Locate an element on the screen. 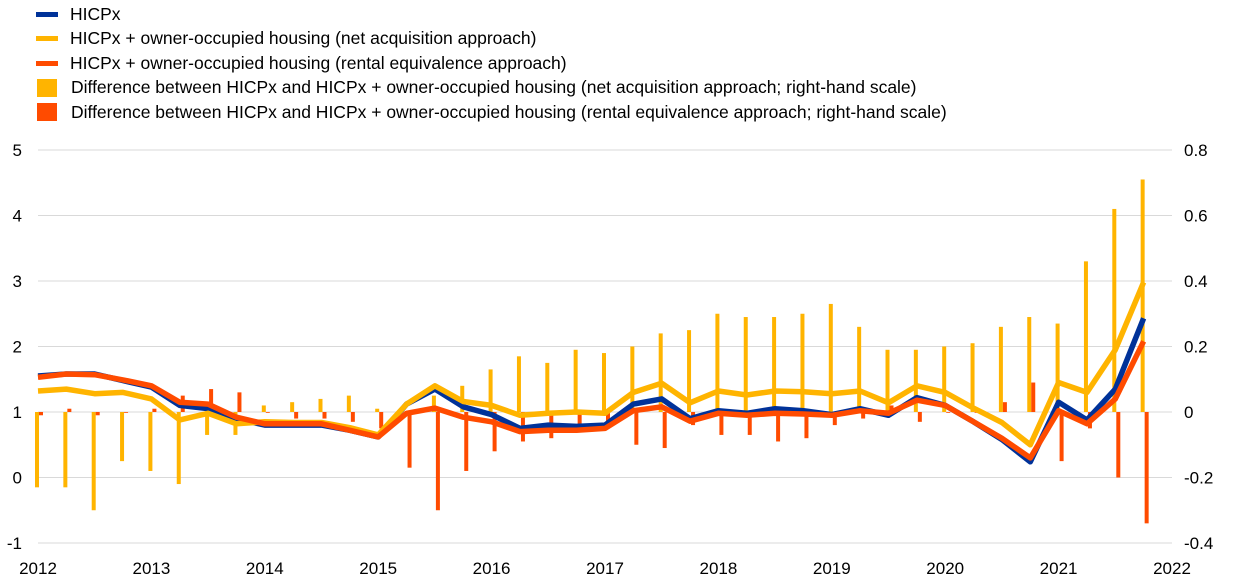 The height and width of the screenshot is (585, 1240). x-tick-label: 2022 is located at coordinates (1172, 568).